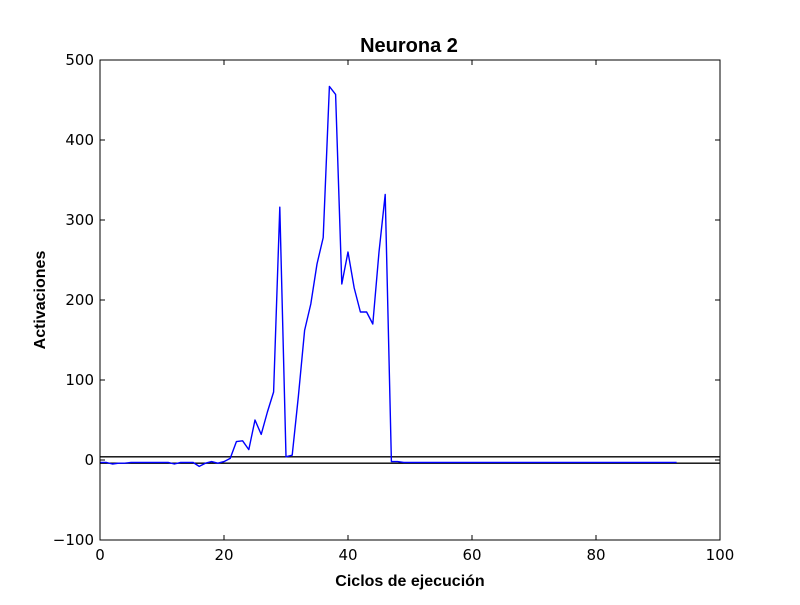  Describe the element at coordinates (720, 555) in the screenshot. I see `x-tick-label: 100` at that location.